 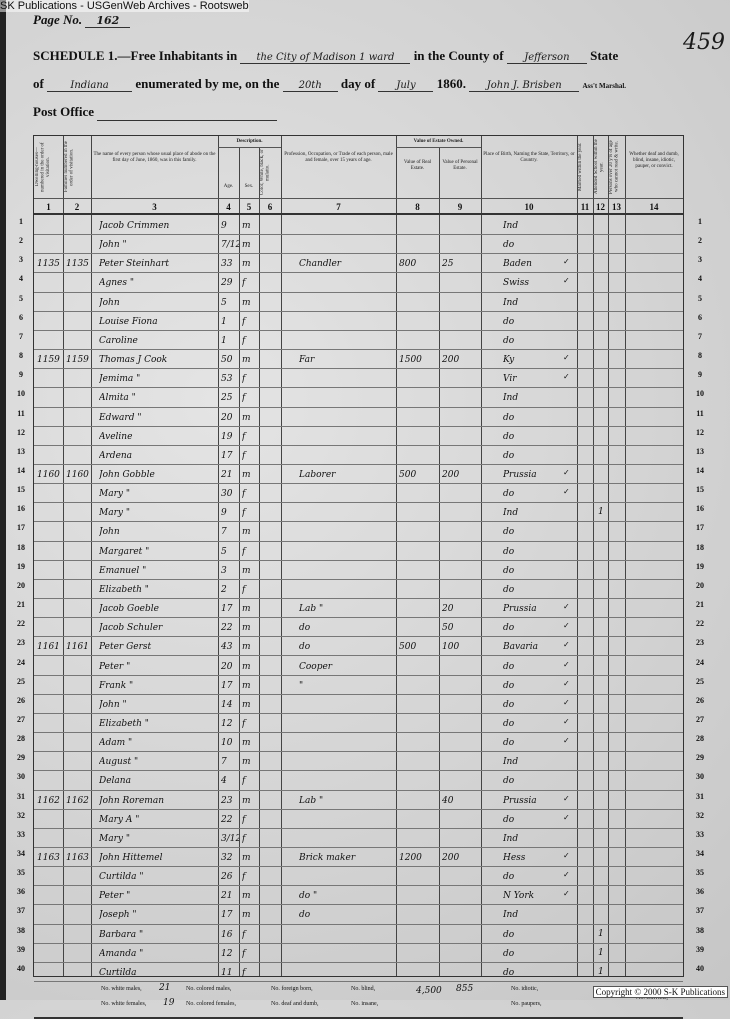 I want to click on birthplace: Ky, so click(x=509, y=360).